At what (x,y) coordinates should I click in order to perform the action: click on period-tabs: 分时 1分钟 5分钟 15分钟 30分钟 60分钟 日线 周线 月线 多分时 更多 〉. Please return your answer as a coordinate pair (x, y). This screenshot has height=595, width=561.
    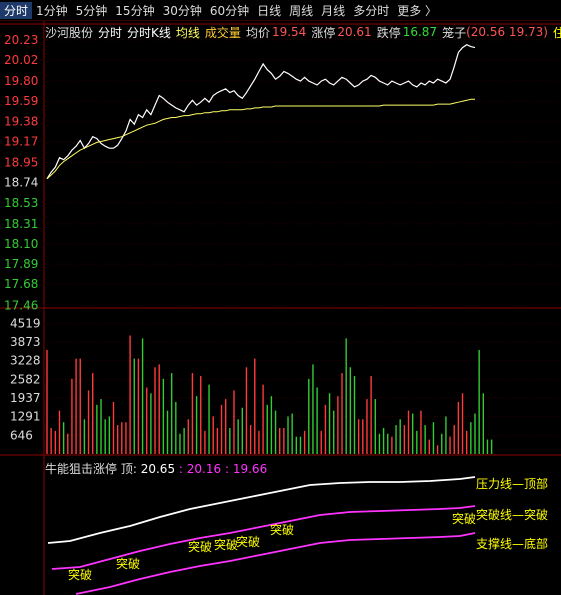
    Looking at the image, I should click on (280, 10).